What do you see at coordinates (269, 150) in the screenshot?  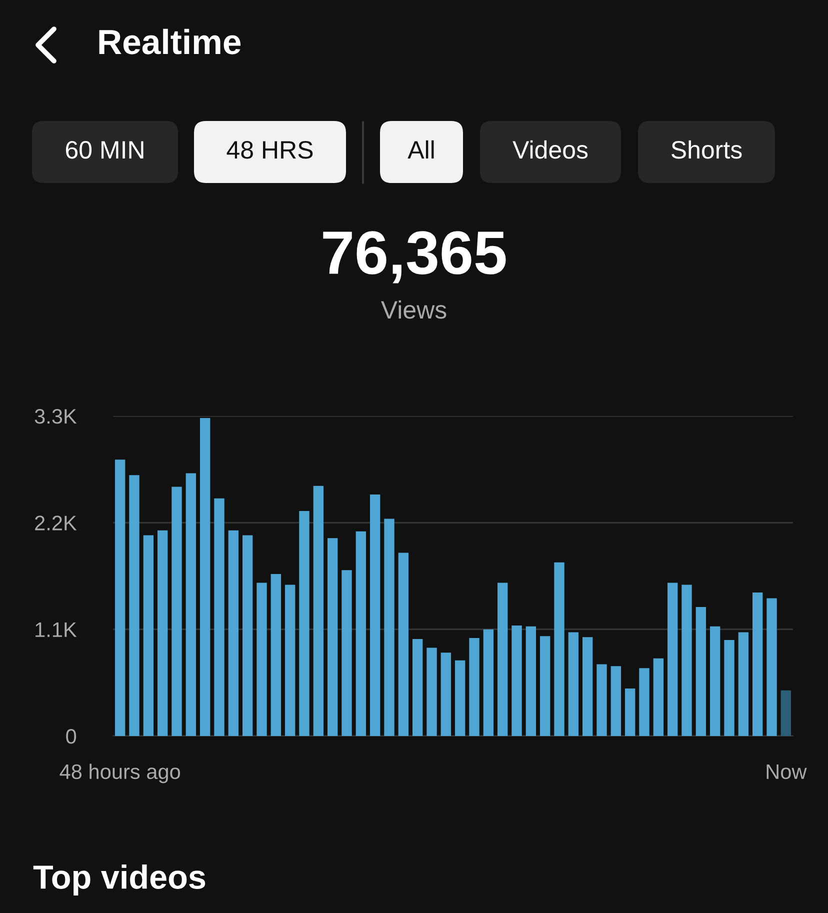 I see `text: 48 HRS` at bounding box center [269, 150].